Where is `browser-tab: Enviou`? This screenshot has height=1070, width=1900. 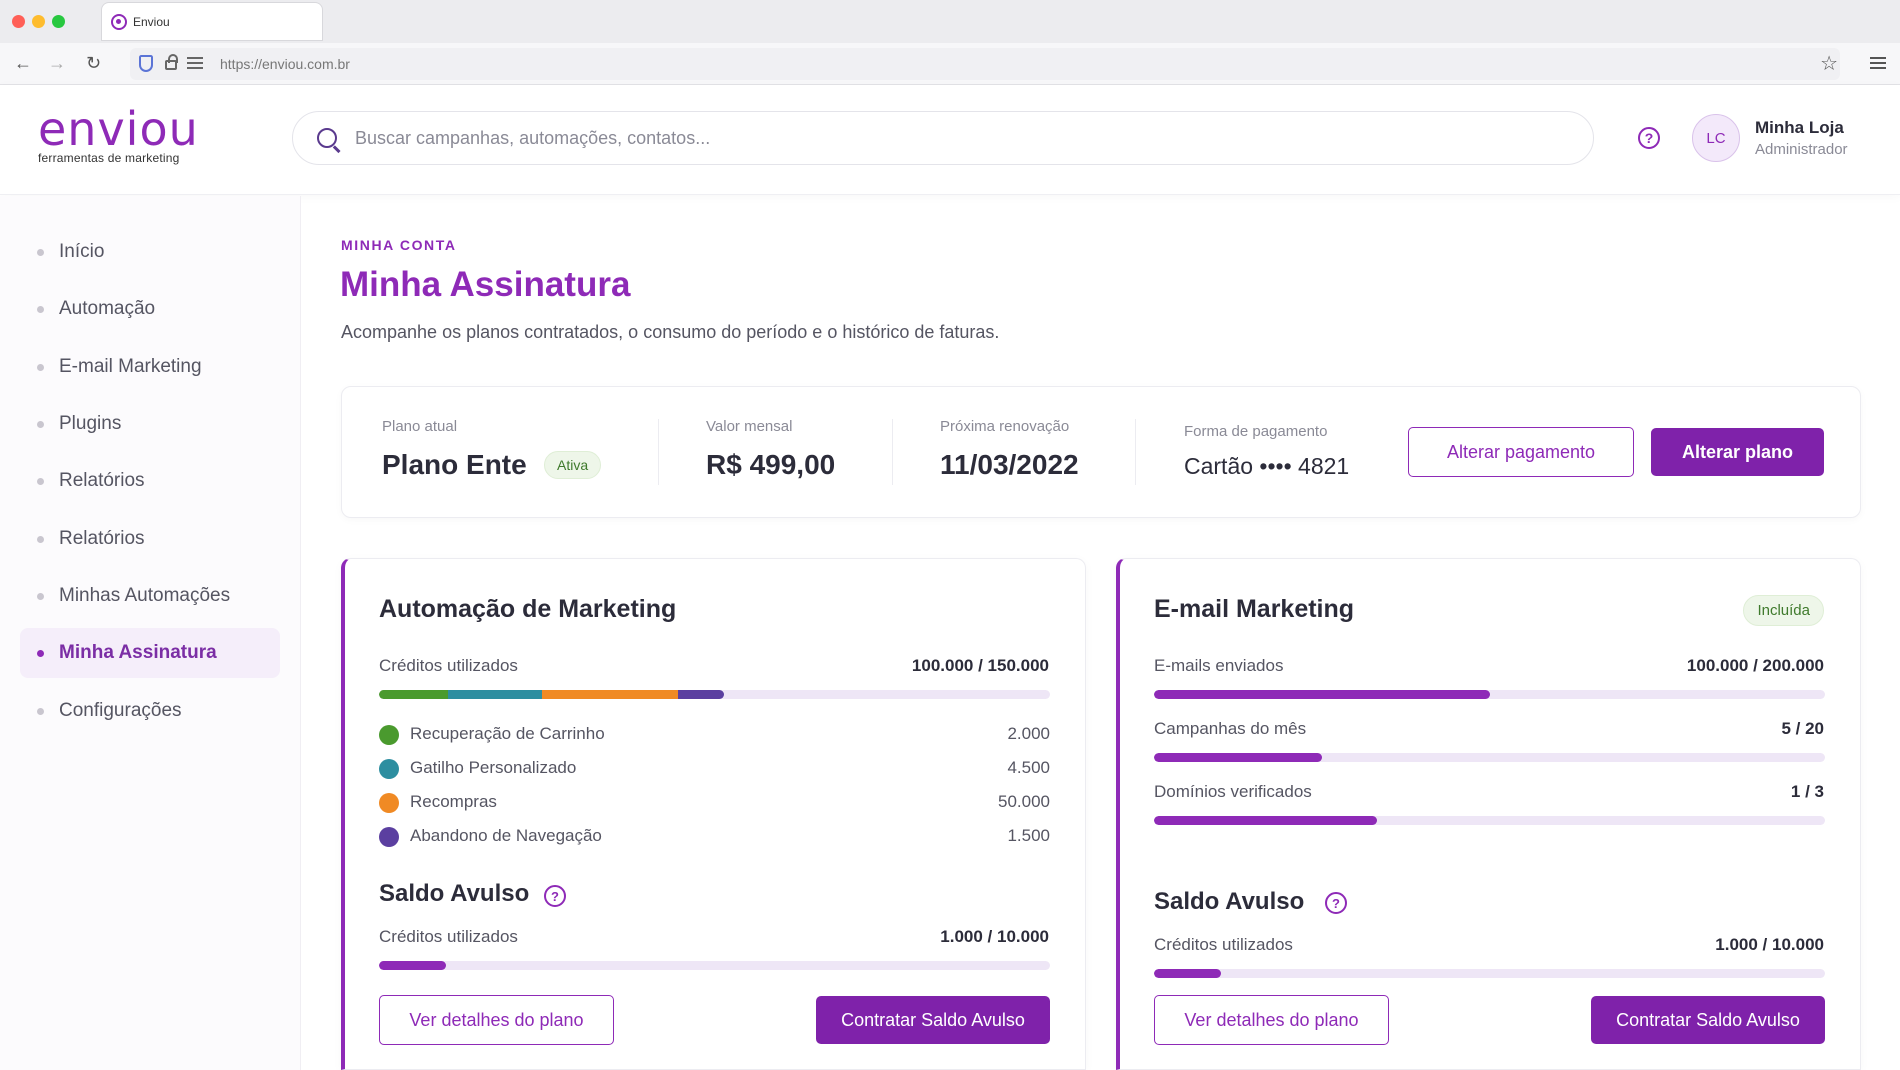 browser-tab: Enviou is located at coordinates (212, 21).